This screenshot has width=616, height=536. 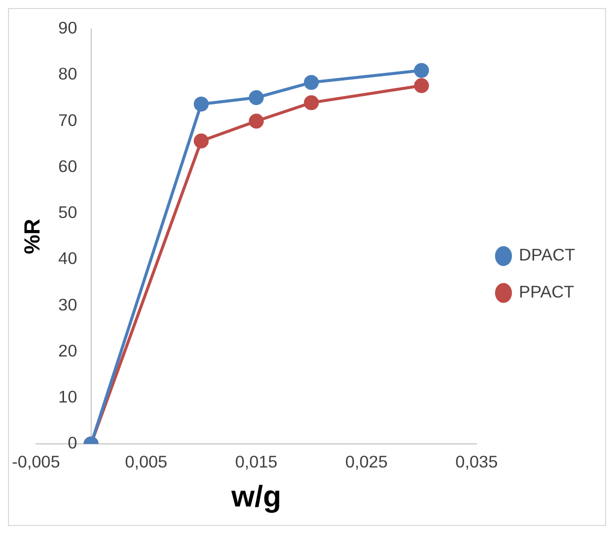 I want to click on x-tick-label: -0,005, so click(x=36, y=462).